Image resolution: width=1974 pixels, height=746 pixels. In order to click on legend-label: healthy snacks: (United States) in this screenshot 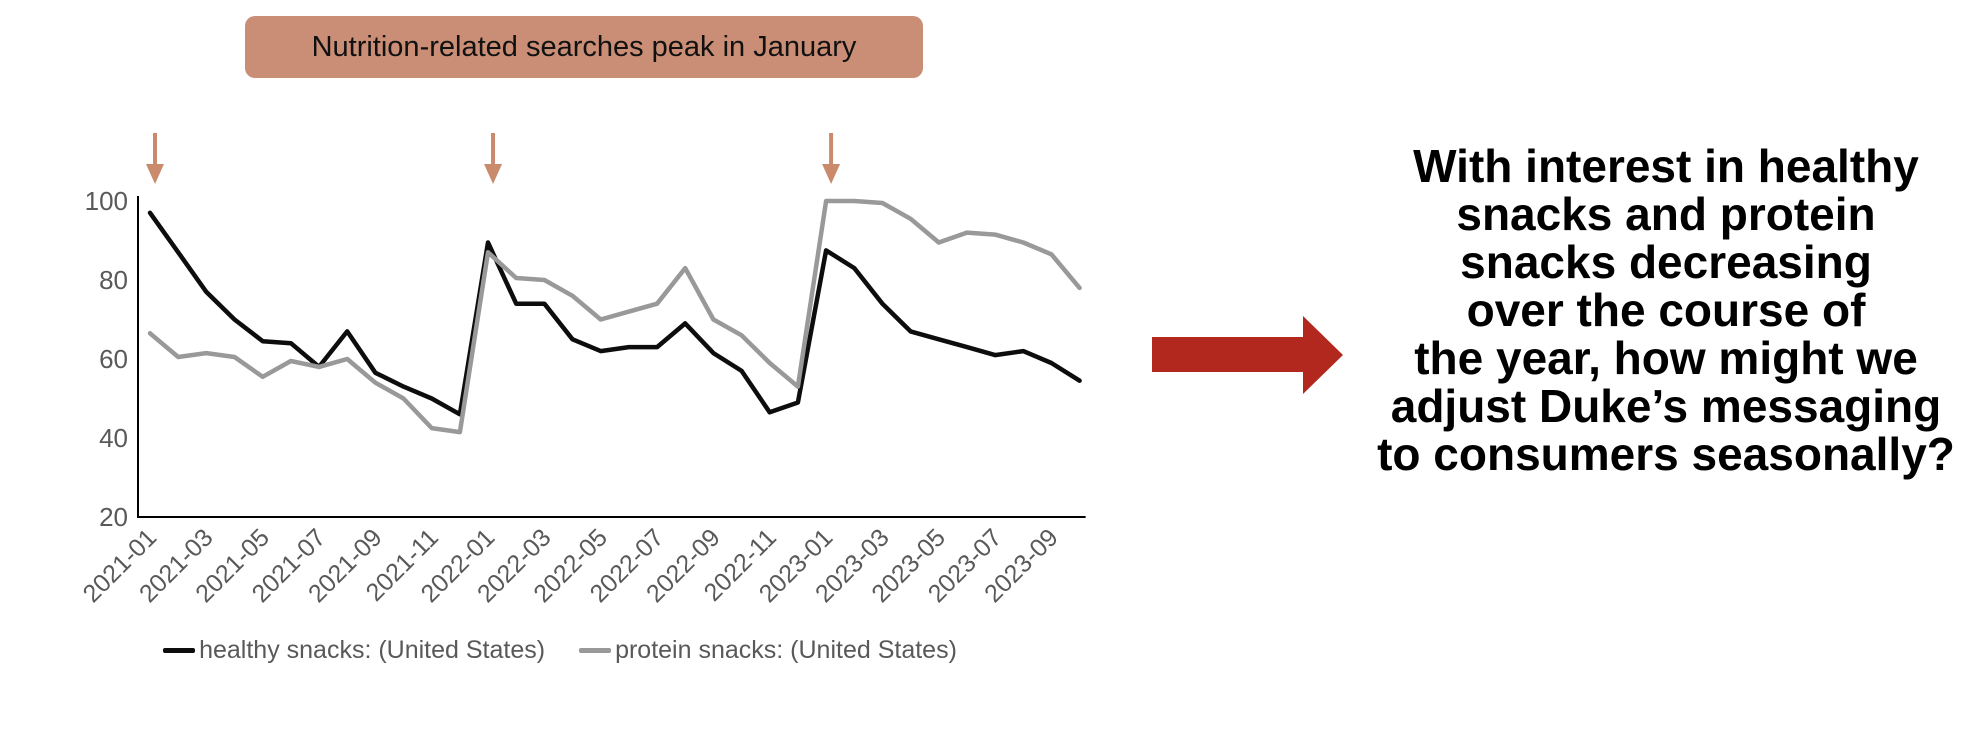, I will do `click(372, 650)`.